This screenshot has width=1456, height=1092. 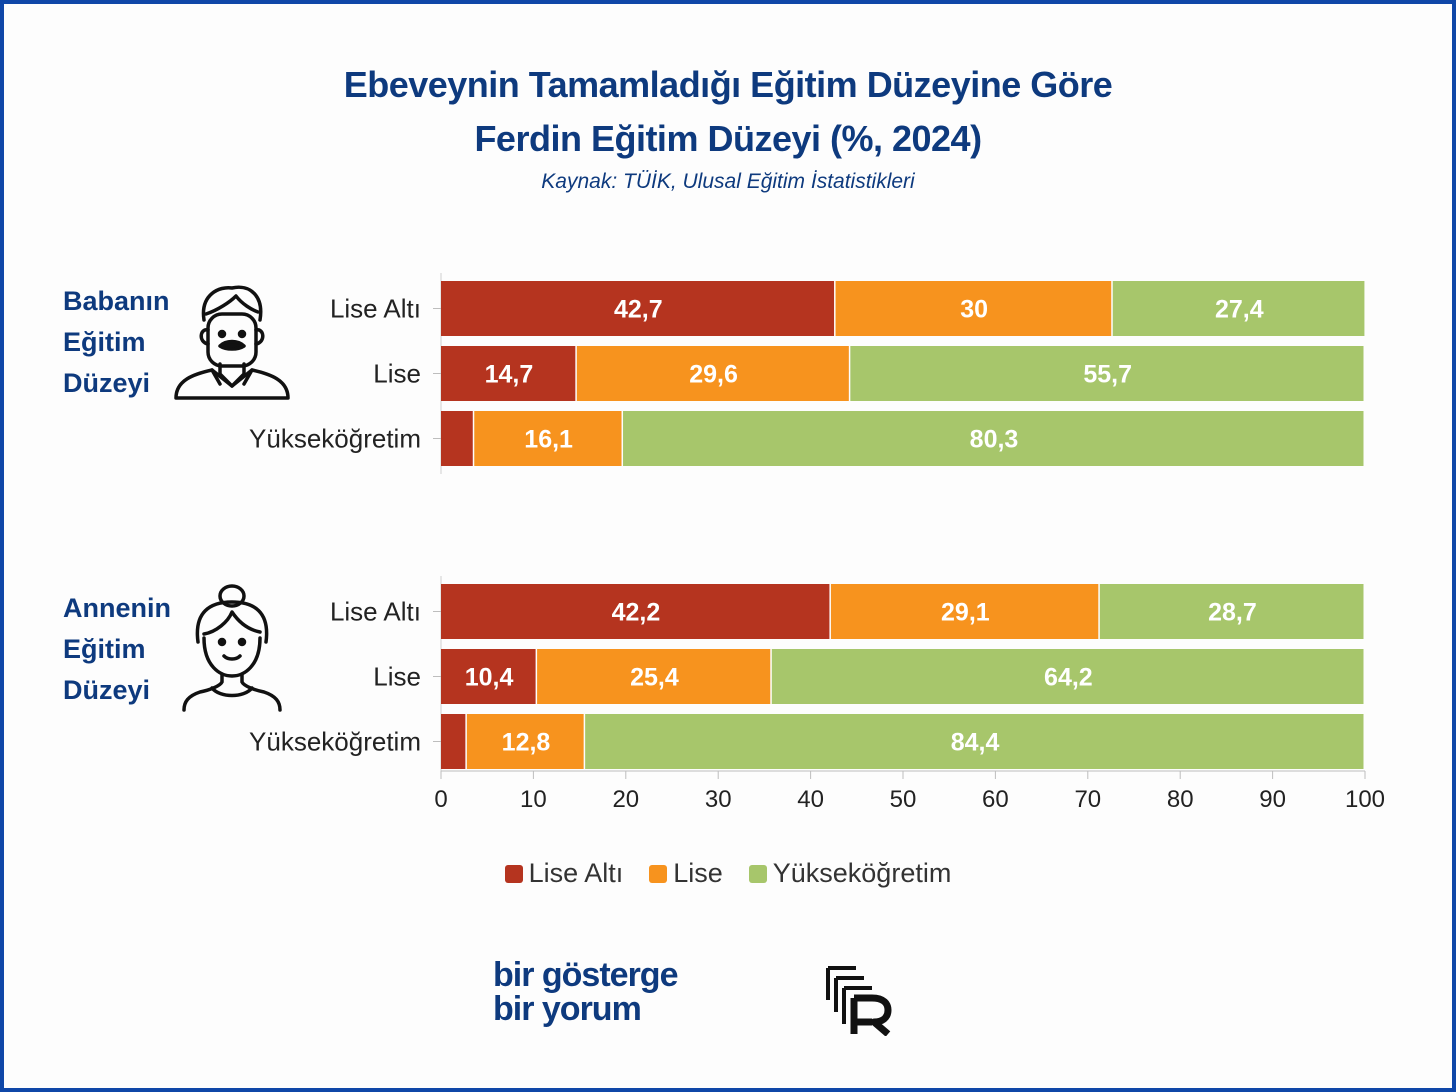 I want to click on father-label-line: Eğitim, so click(x=104, y=342).